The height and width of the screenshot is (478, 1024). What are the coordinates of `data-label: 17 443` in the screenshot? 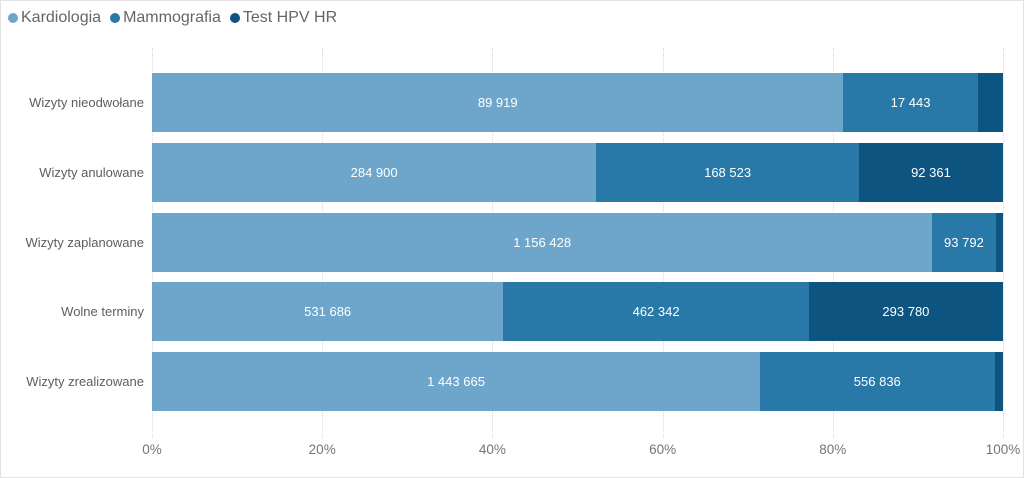 It's located at (910, 102).